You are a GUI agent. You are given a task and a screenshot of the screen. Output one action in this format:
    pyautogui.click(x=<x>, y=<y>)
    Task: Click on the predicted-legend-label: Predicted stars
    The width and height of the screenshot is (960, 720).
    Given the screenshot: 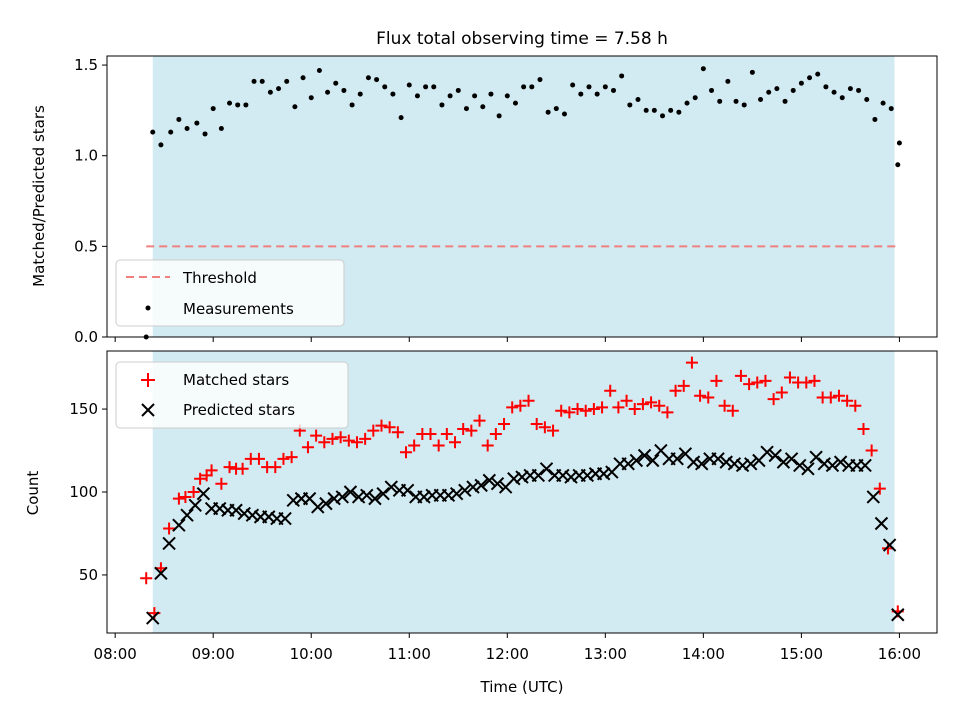 What is the action you would take?
    pyautogui.click(x=239, y=410)
    